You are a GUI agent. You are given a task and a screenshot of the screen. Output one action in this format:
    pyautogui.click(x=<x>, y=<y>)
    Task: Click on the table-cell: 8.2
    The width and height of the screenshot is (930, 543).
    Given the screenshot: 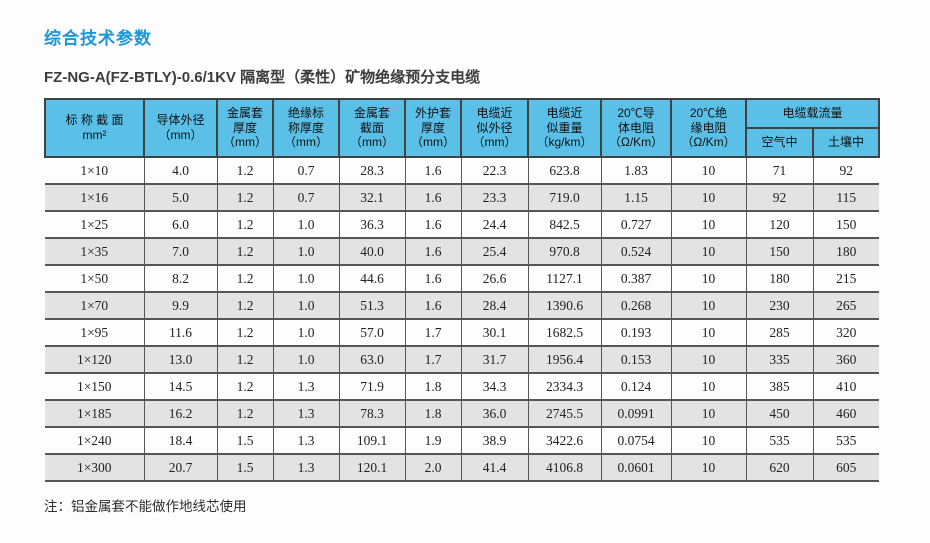 What is the action you would take?
    pyautogui.click(x=180, y=278)
    